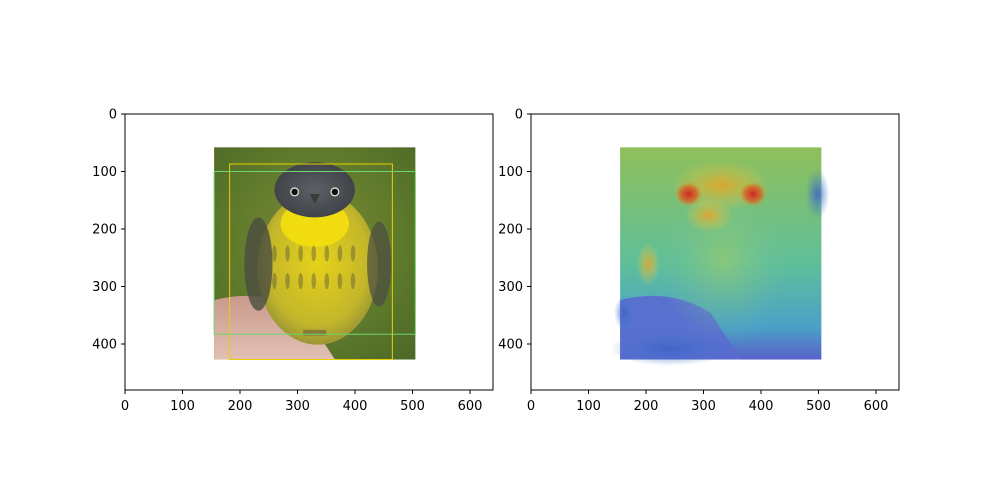  Describe the element at coordinates (314, 190) in the screenshot. I see `bird-head` at that location.